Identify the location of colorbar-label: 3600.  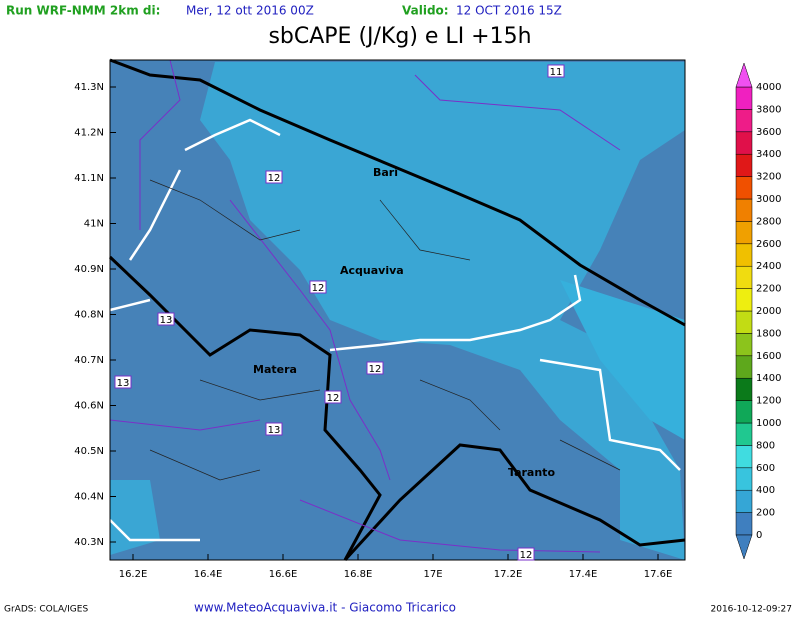
(768, 132).